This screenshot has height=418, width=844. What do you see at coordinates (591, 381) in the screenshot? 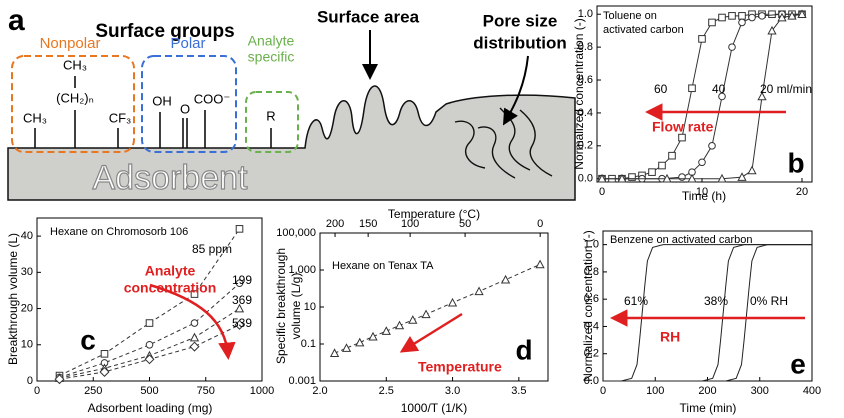
I see `y-tick-label: 0.0` at bounding box center [591, 381].